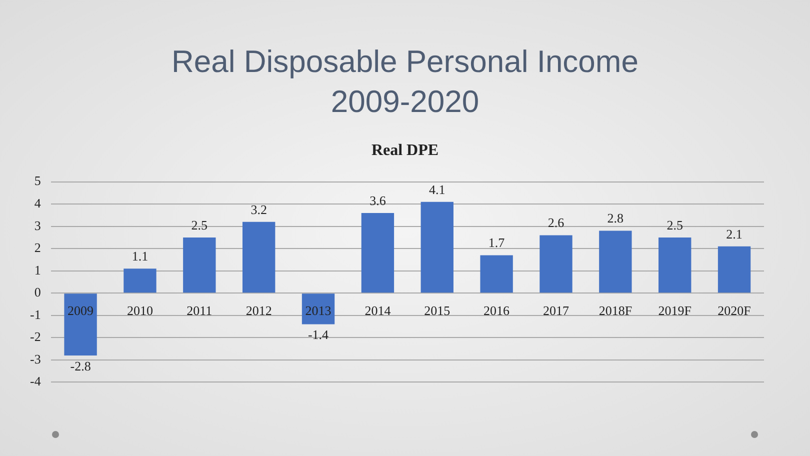 The image size is (810, 456). What do you see at coordinates (80, 366) in the screenshot?
I see `data-label: -2.8` at bounding box center [80, 366].